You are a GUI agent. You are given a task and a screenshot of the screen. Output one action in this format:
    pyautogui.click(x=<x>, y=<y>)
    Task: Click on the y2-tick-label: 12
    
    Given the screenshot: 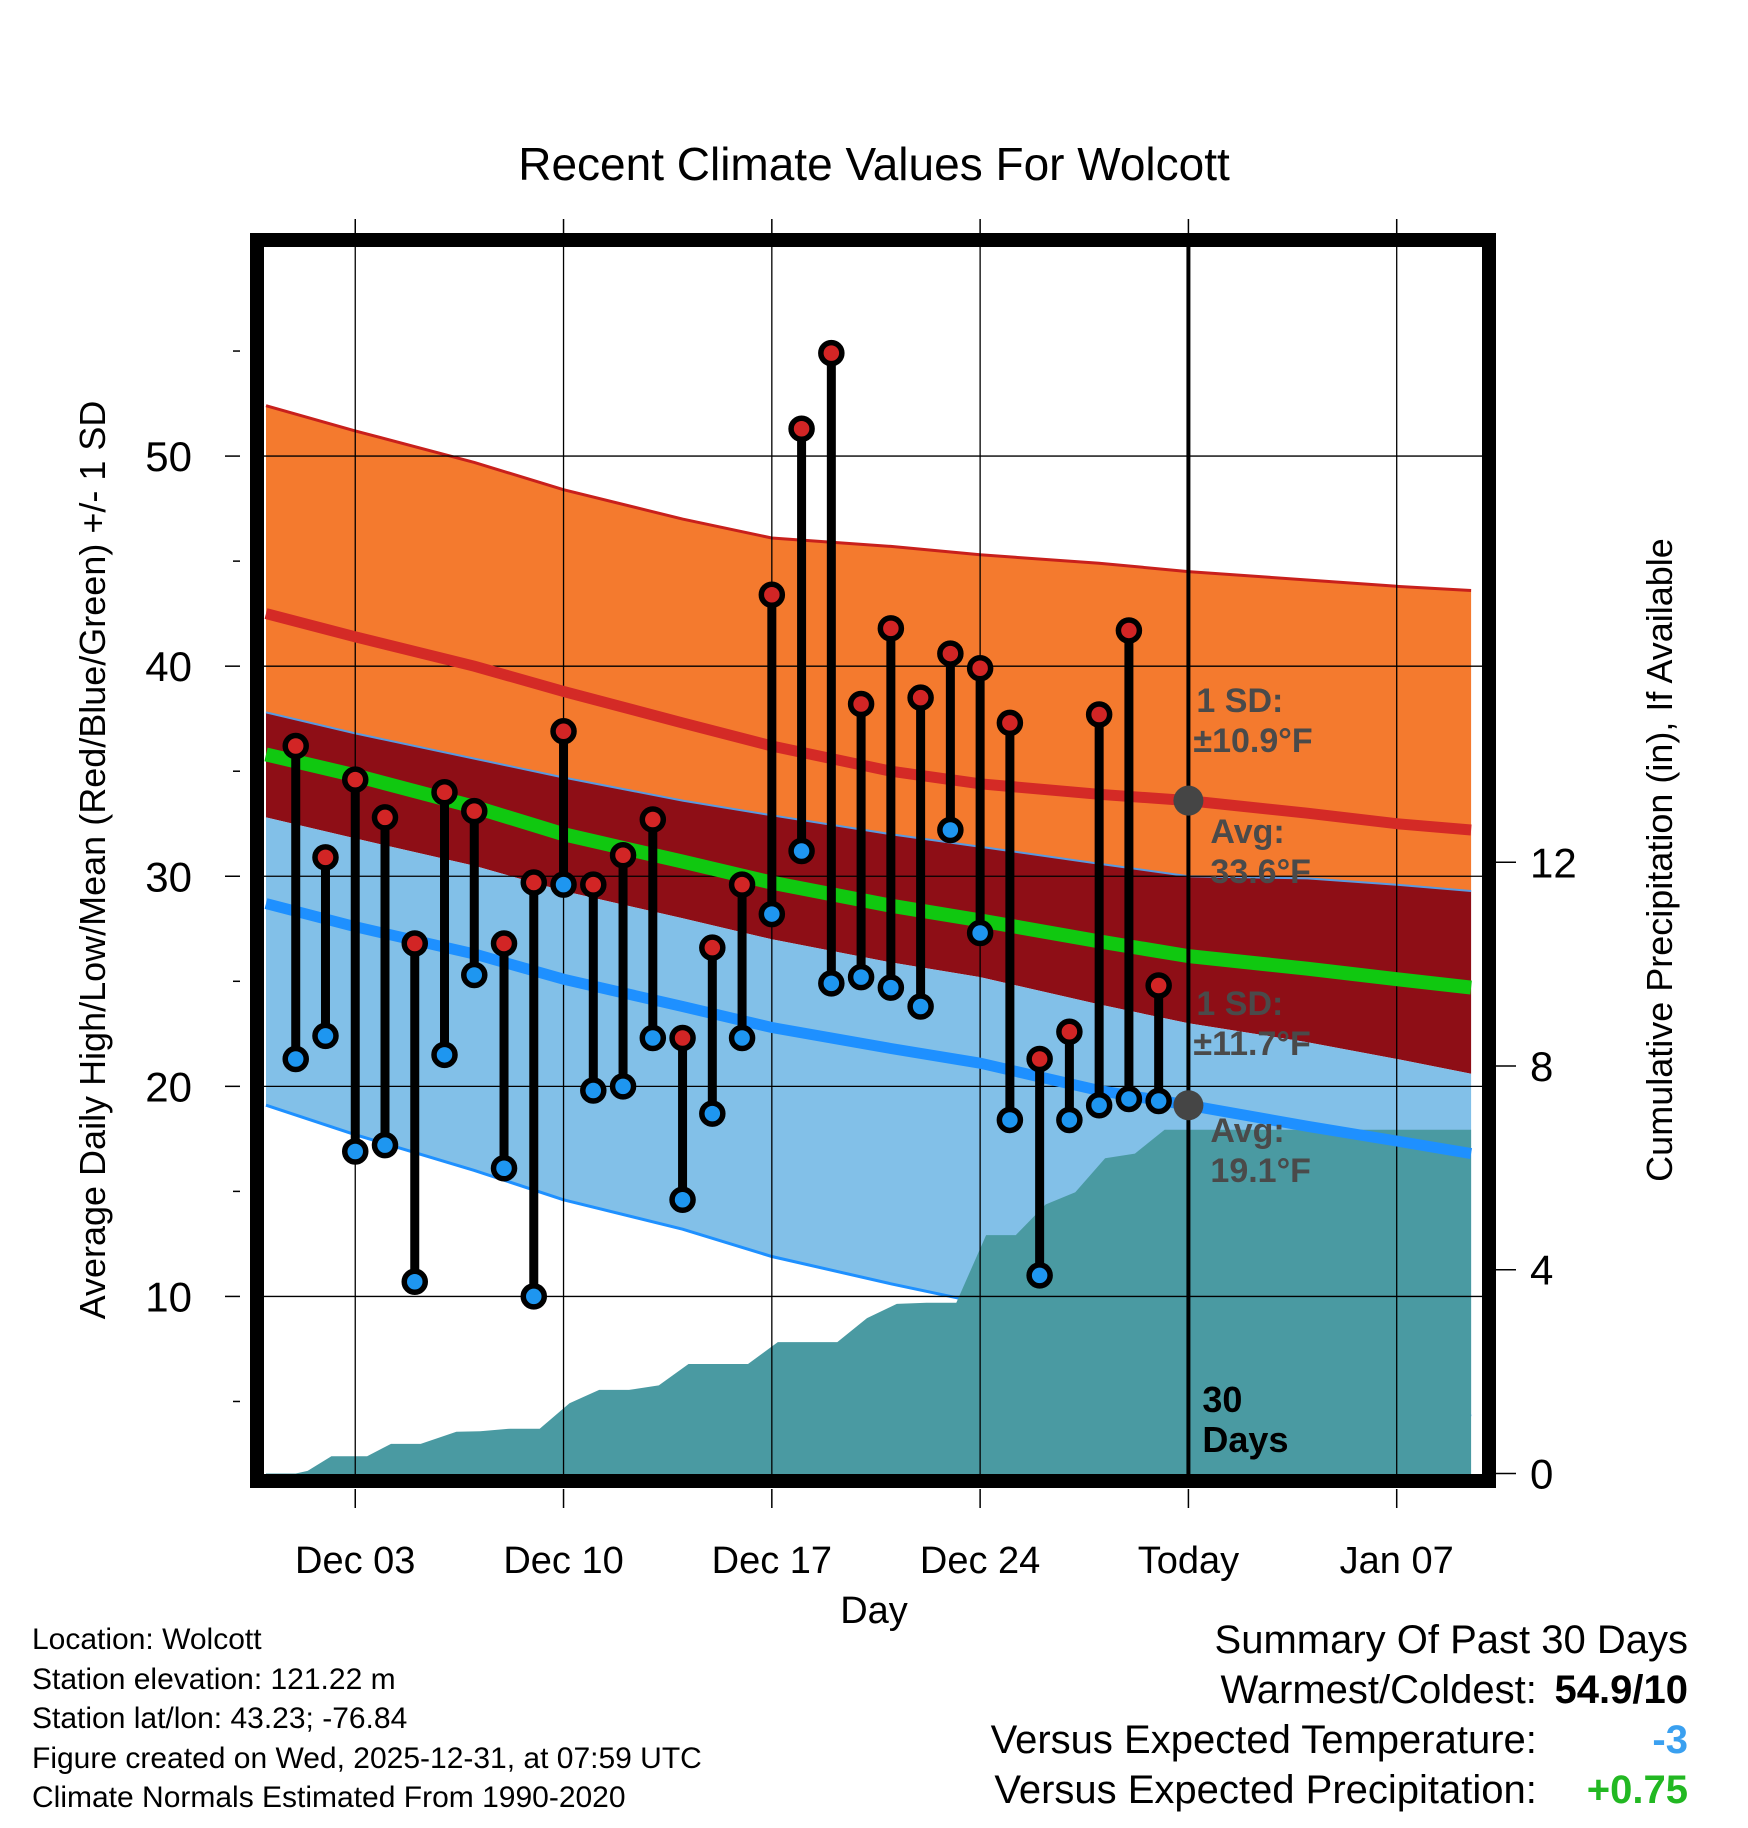 What is the action you would take?
    pyautogui.click(x=1553, y=862)
    